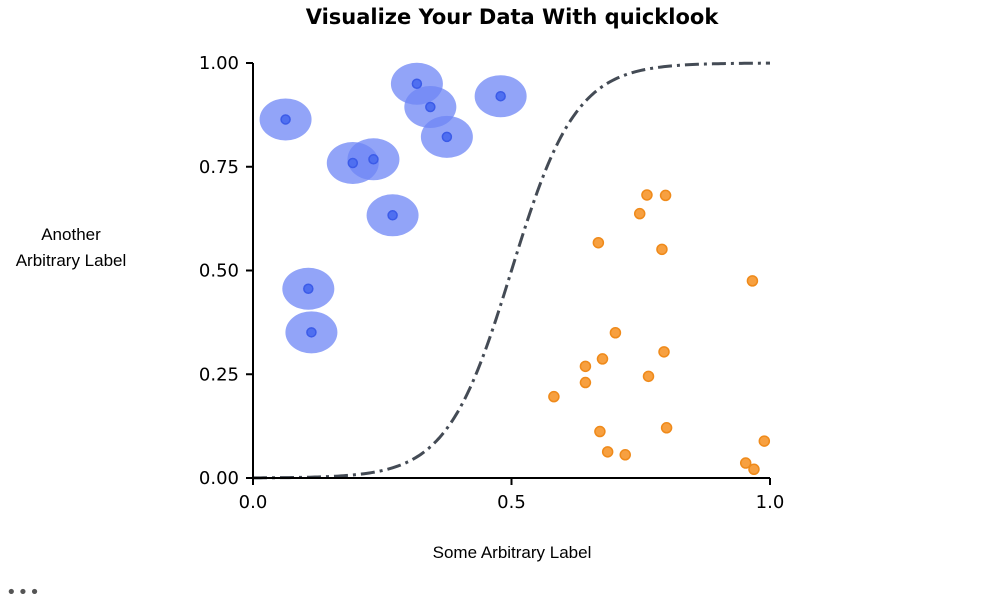 The height and width of the screenshot is (603, 1000). I want to click on y-tick-label: 0.75, so click(219, 167).